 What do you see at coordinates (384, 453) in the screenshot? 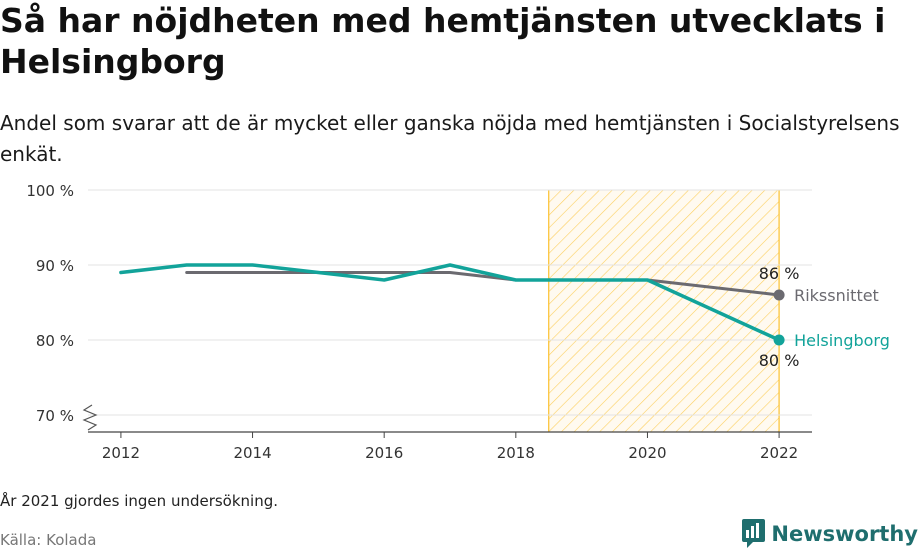
I see `x-tick-label: 2016` at bounding box center [384, 453].